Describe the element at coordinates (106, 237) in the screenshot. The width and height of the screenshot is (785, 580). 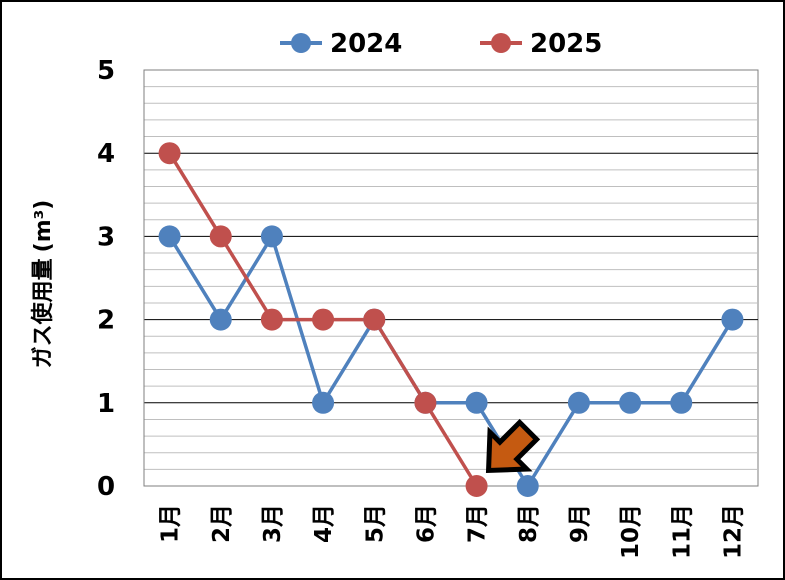
I see `y-tick-label: 3` at that location.